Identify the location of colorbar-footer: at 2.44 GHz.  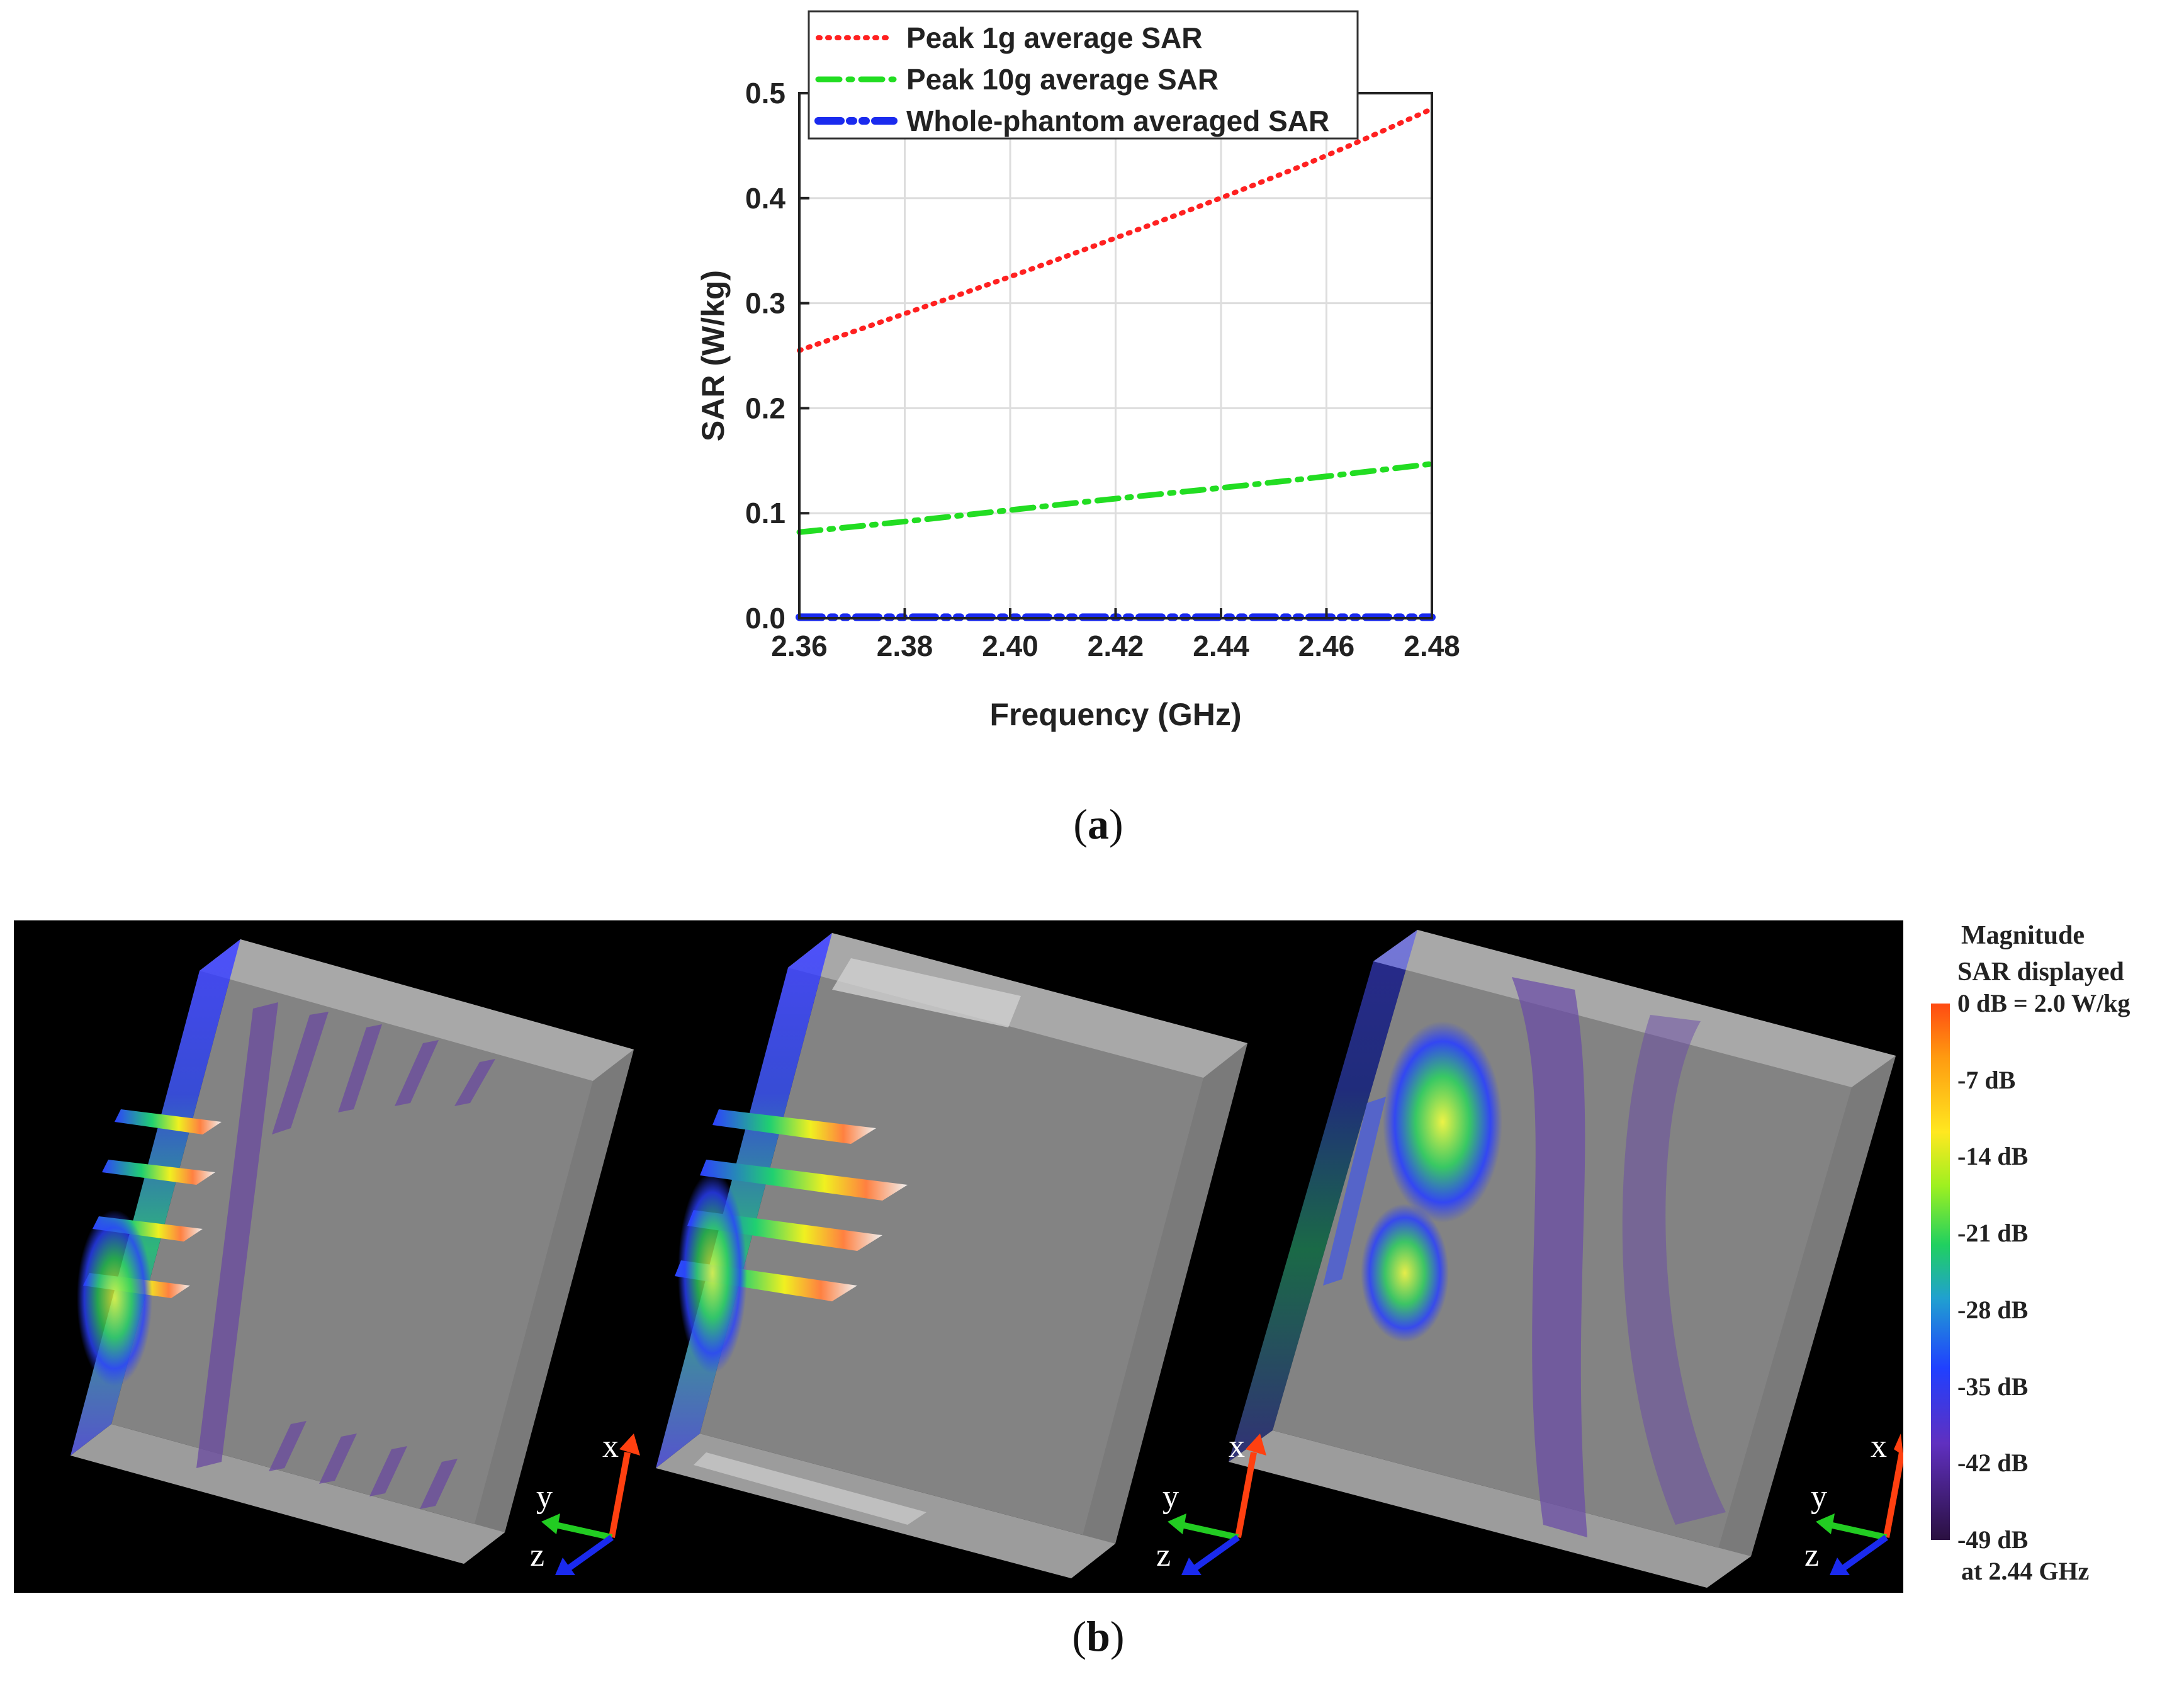
(2025, 1571).